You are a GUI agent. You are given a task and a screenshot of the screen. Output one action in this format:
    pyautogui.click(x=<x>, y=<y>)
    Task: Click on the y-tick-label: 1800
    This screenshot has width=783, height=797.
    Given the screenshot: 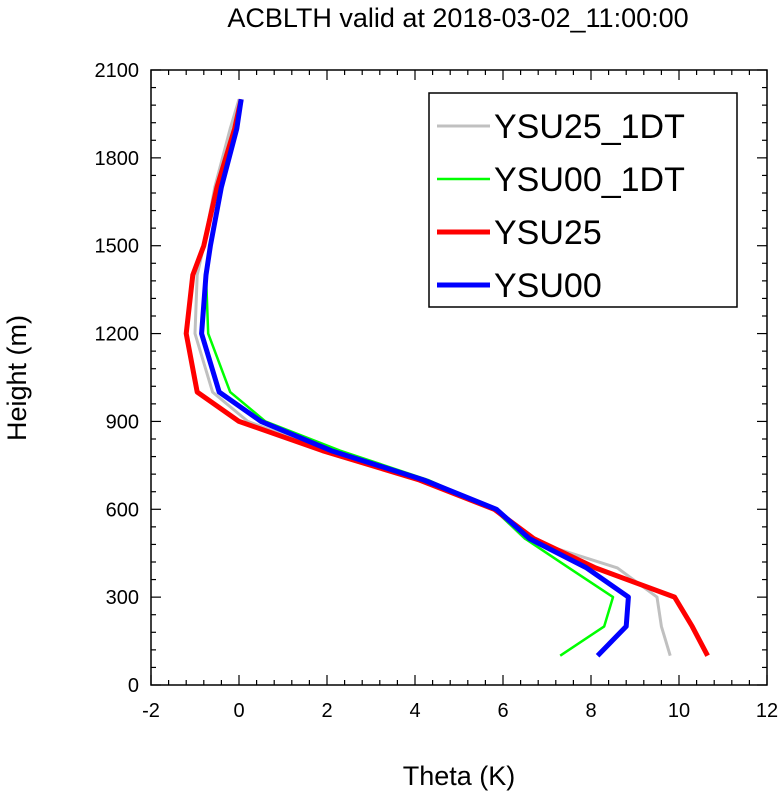 What is the action you would take?
    pyautogui.click(x=117, y=159)
    